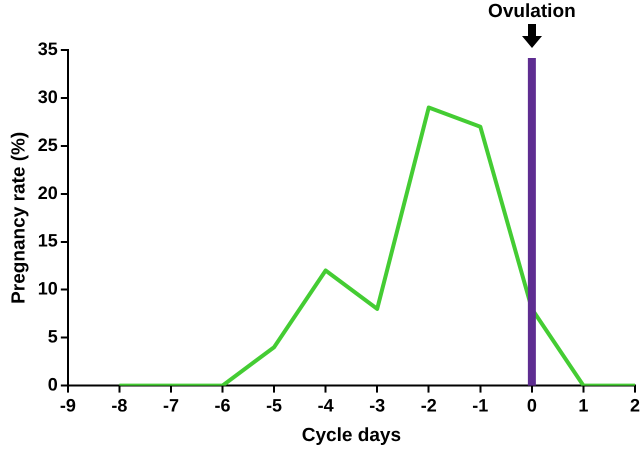 The image size is (643, 451). I want to click on y-tick-label: 15, so click(48, 240).